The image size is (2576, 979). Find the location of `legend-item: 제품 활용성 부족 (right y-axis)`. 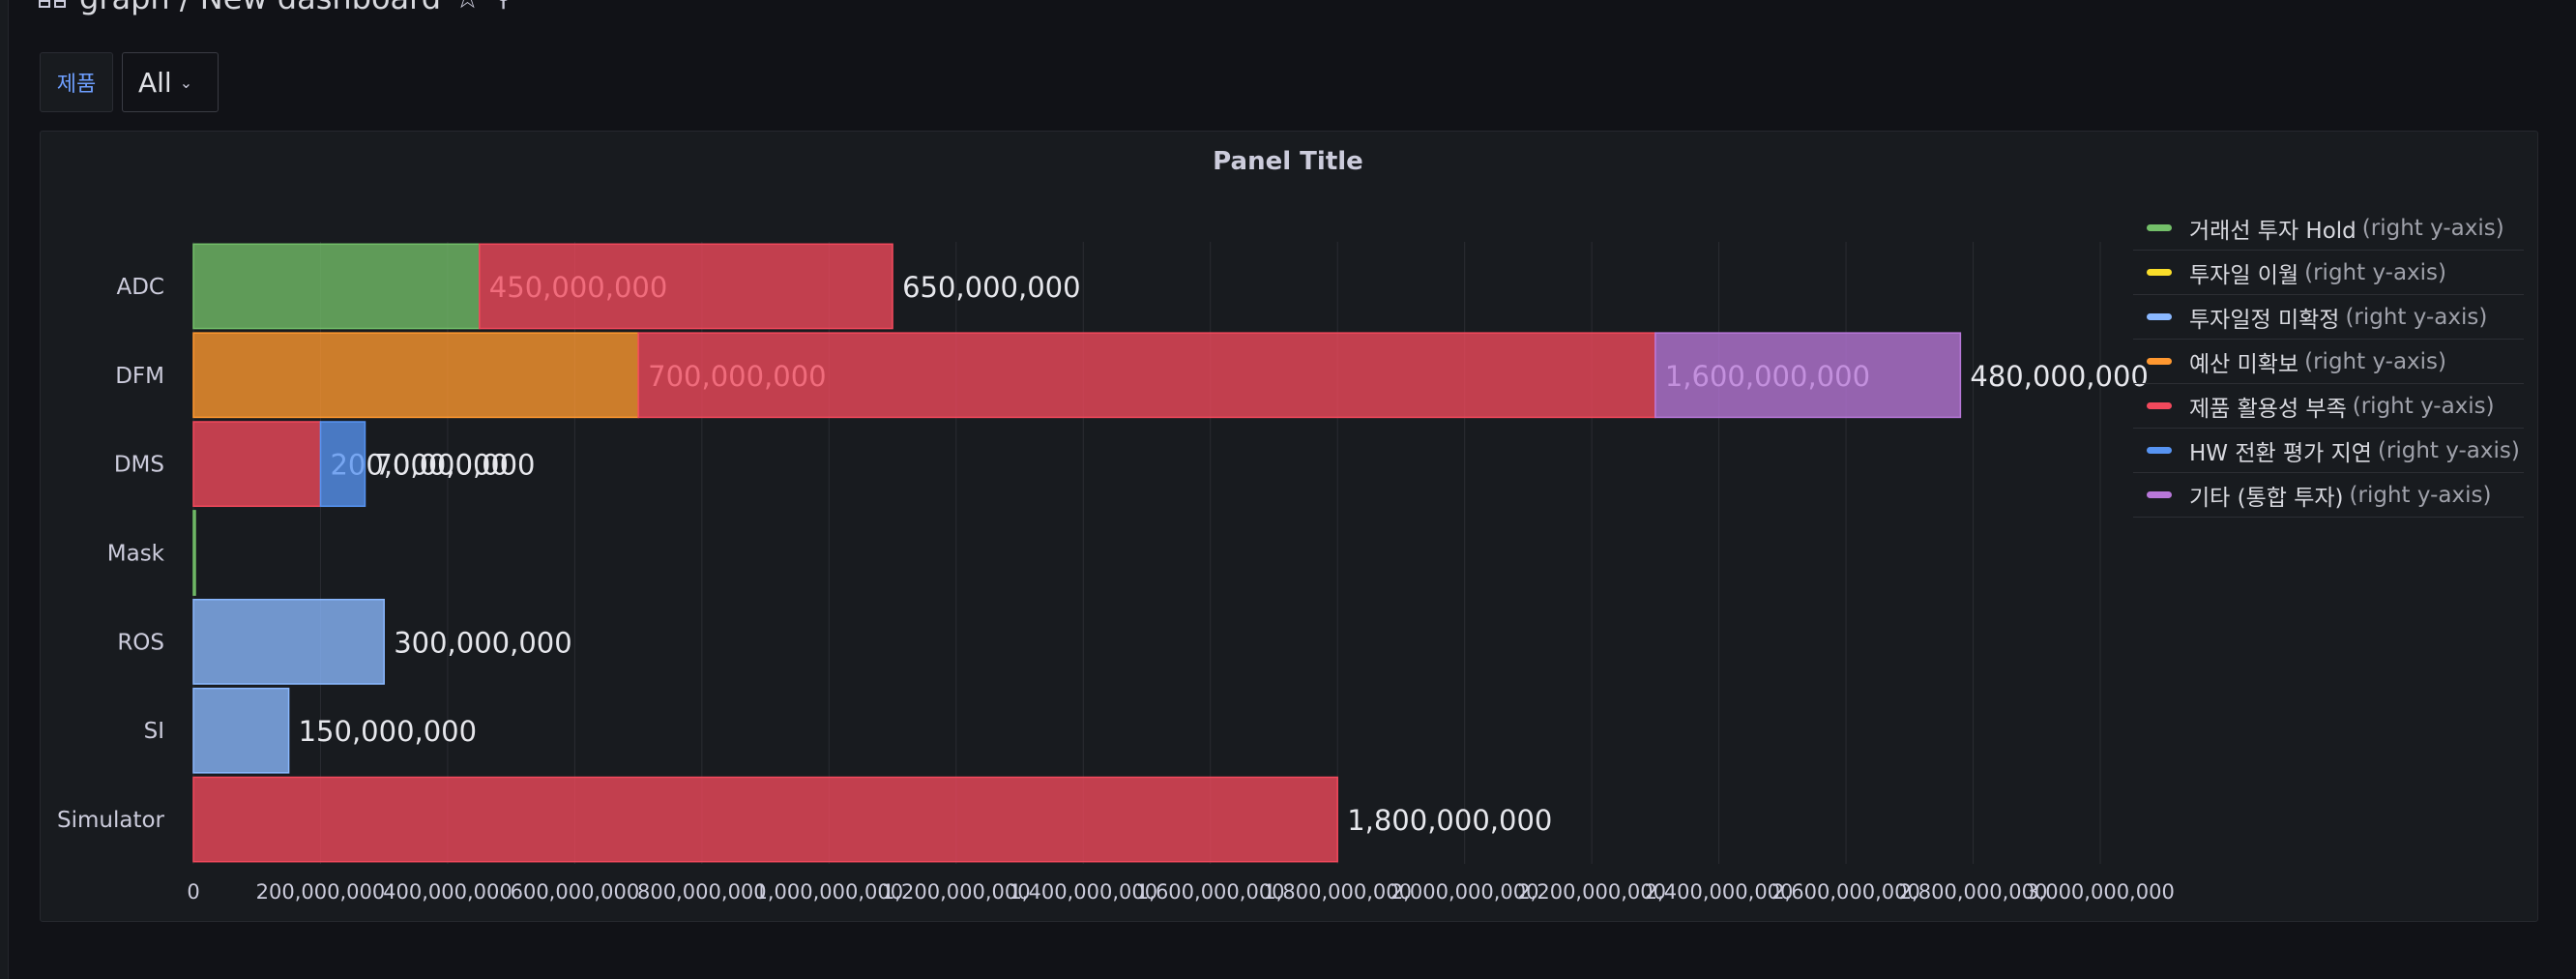

legend-item: 제품 활용성 부족 (right y-axis) is located at coordinates (2328, 407).